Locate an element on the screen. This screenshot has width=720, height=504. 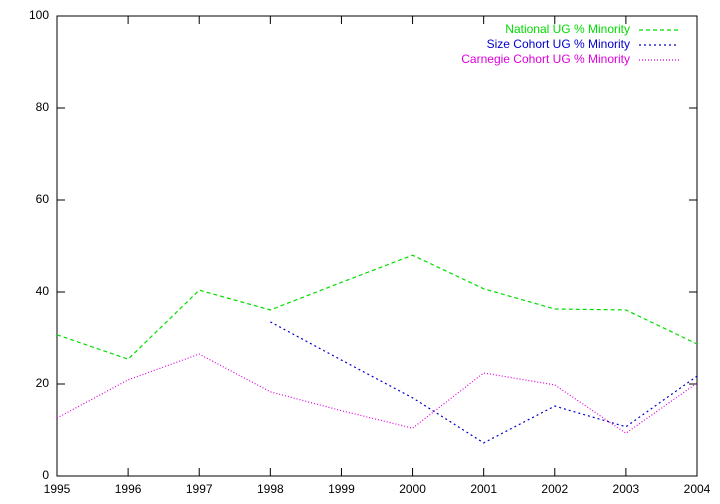
x-tick-label: 2004 is located at coordinates (697, 489).